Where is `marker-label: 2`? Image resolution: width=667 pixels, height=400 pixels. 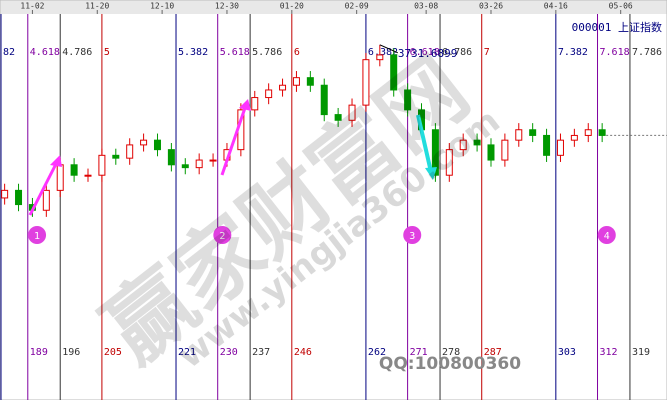 marker-label: 2 is located at coordinates (222, 236).